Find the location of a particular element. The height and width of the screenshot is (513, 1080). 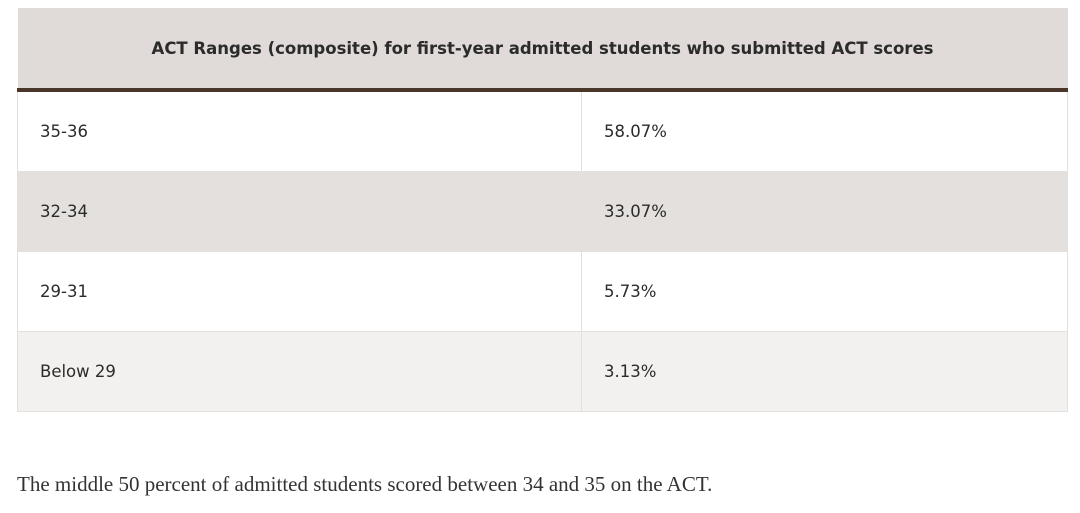

percent-cell: 3.13% is located at coordinates (824, 371).